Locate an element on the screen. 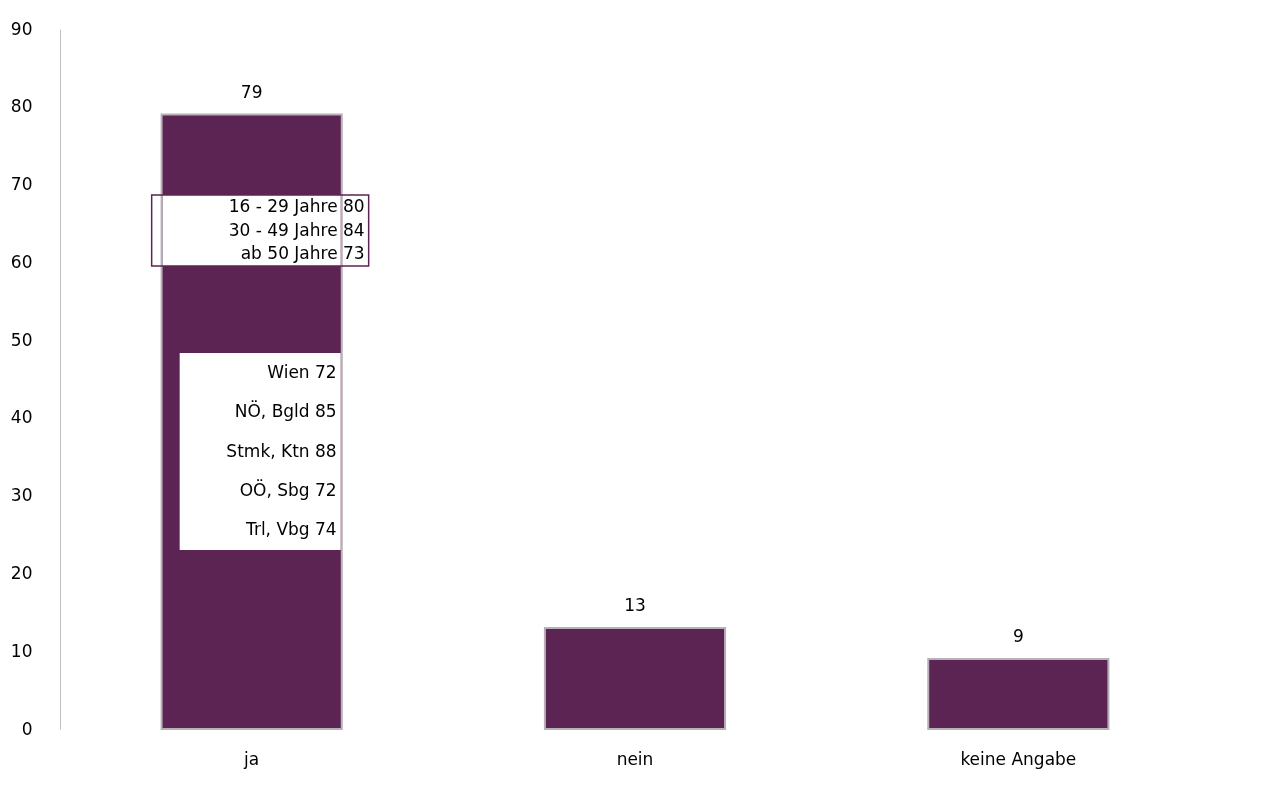  annotation: 16 - 29 Jahre 80 30 - 49 Jahre 84 ab 50 Jahre 73 is located at coordinates (296, 229).